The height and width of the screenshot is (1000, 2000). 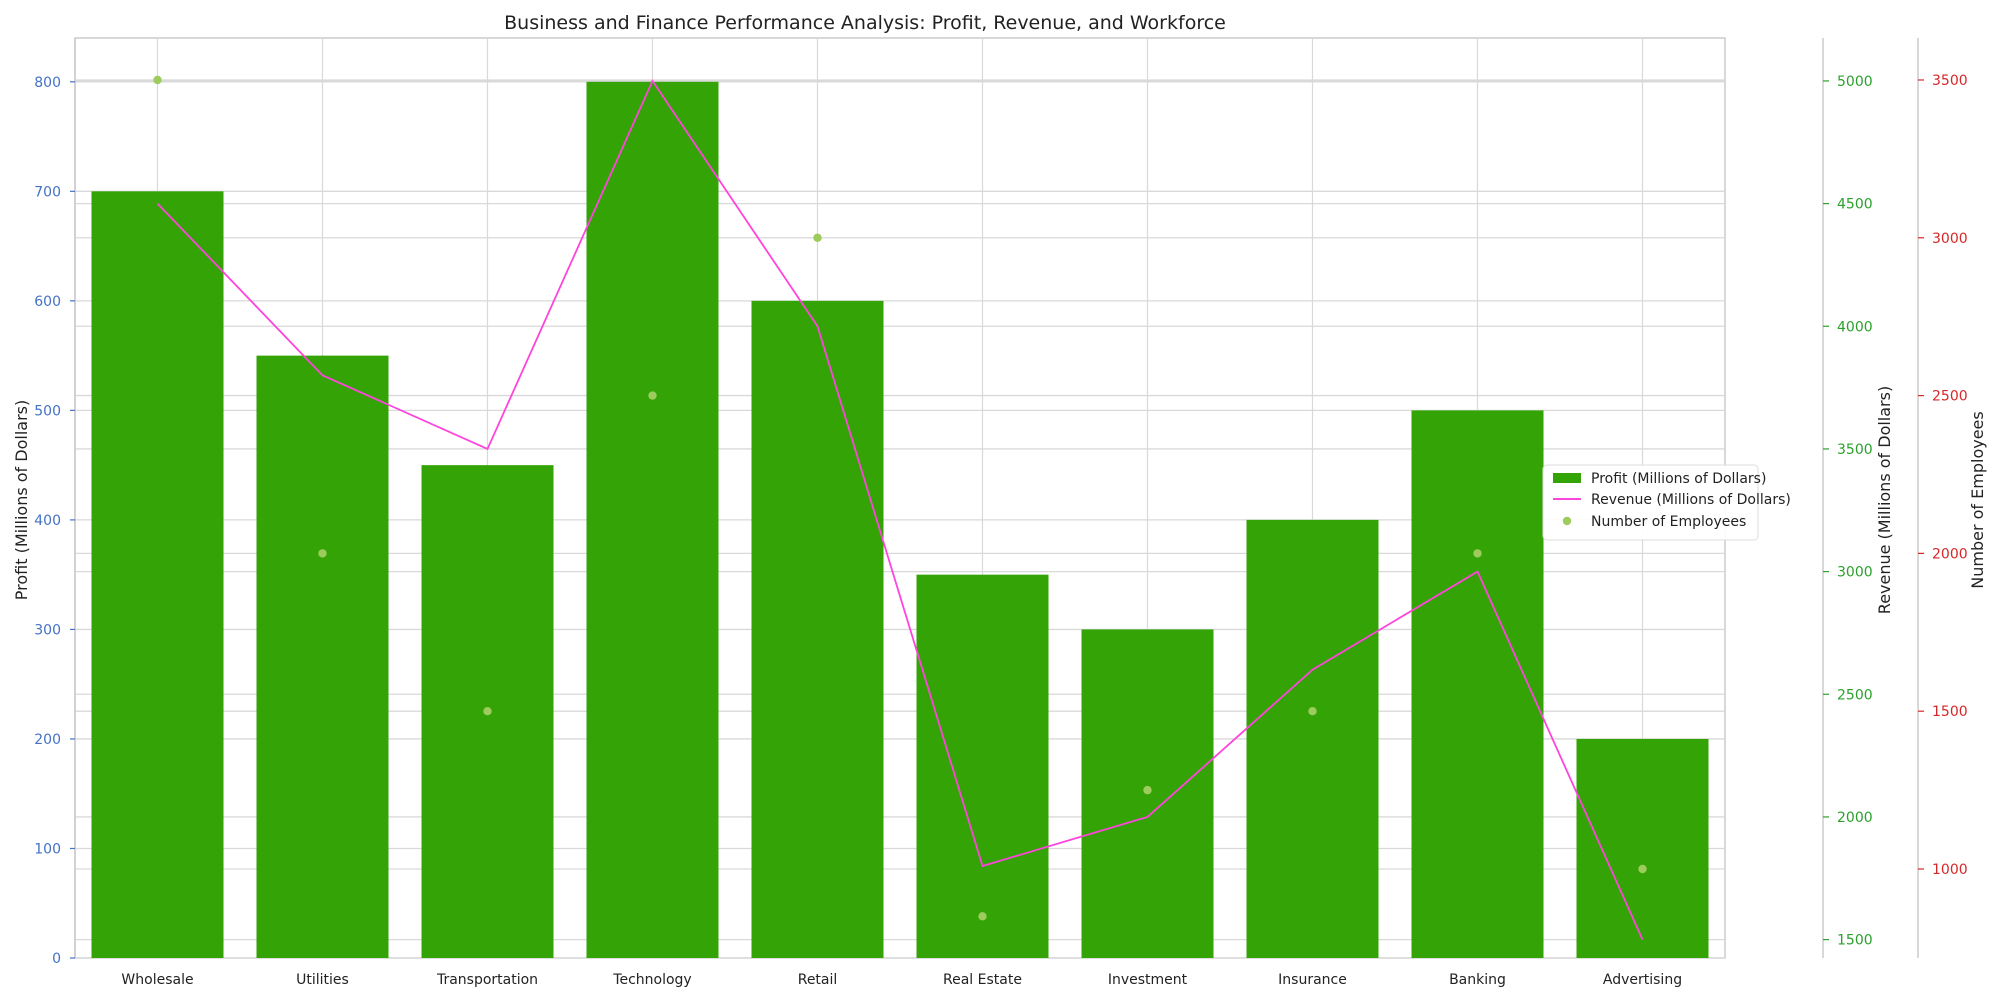 What do you see at coordinates (1148, 980) in the screenshot?
I see `x-tick-label: Investment` at bounding box center [1148, 980].